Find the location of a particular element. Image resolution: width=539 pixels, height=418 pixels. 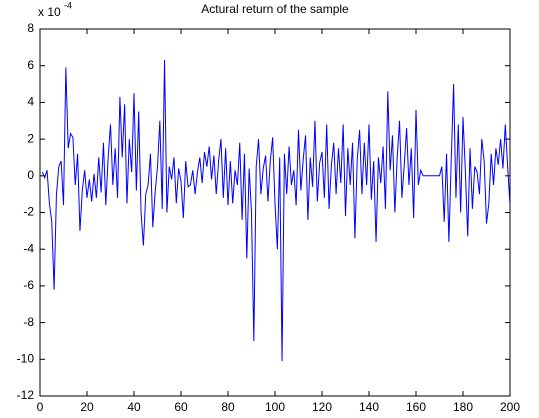

y-tick-label: -8 is located at coordinates (28, 322).